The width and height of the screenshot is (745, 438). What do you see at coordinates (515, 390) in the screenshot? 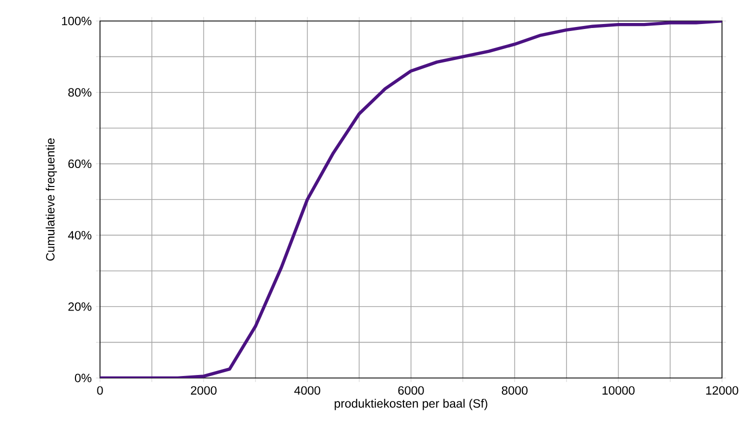
I see `x-tick-label: 8000` at bounding box center [515, 390].